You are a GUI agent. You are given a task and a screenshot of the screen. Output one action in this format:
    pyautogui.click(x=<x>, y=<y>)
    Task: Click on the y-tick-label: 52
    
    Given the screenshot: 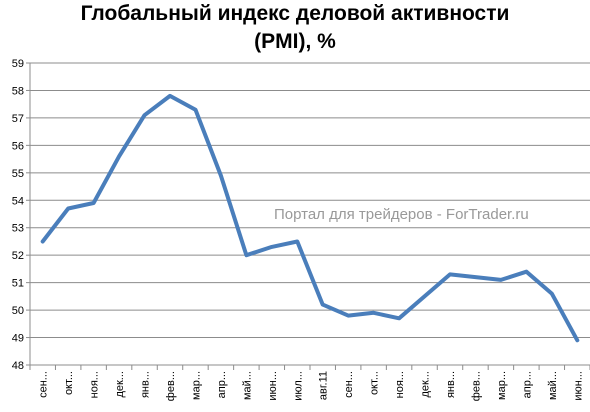 What is the action you would take?
    pyautogui.click(x=18, y=256)
    